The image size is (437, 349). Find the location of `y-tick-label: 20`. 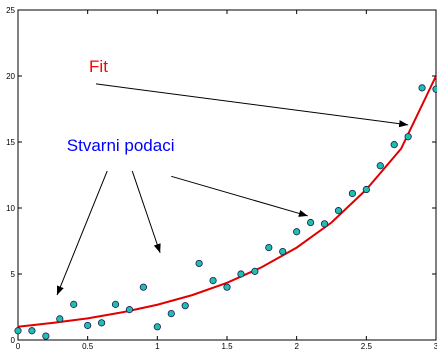

y-tick-label: 20 is located at coordinates (10, 76).